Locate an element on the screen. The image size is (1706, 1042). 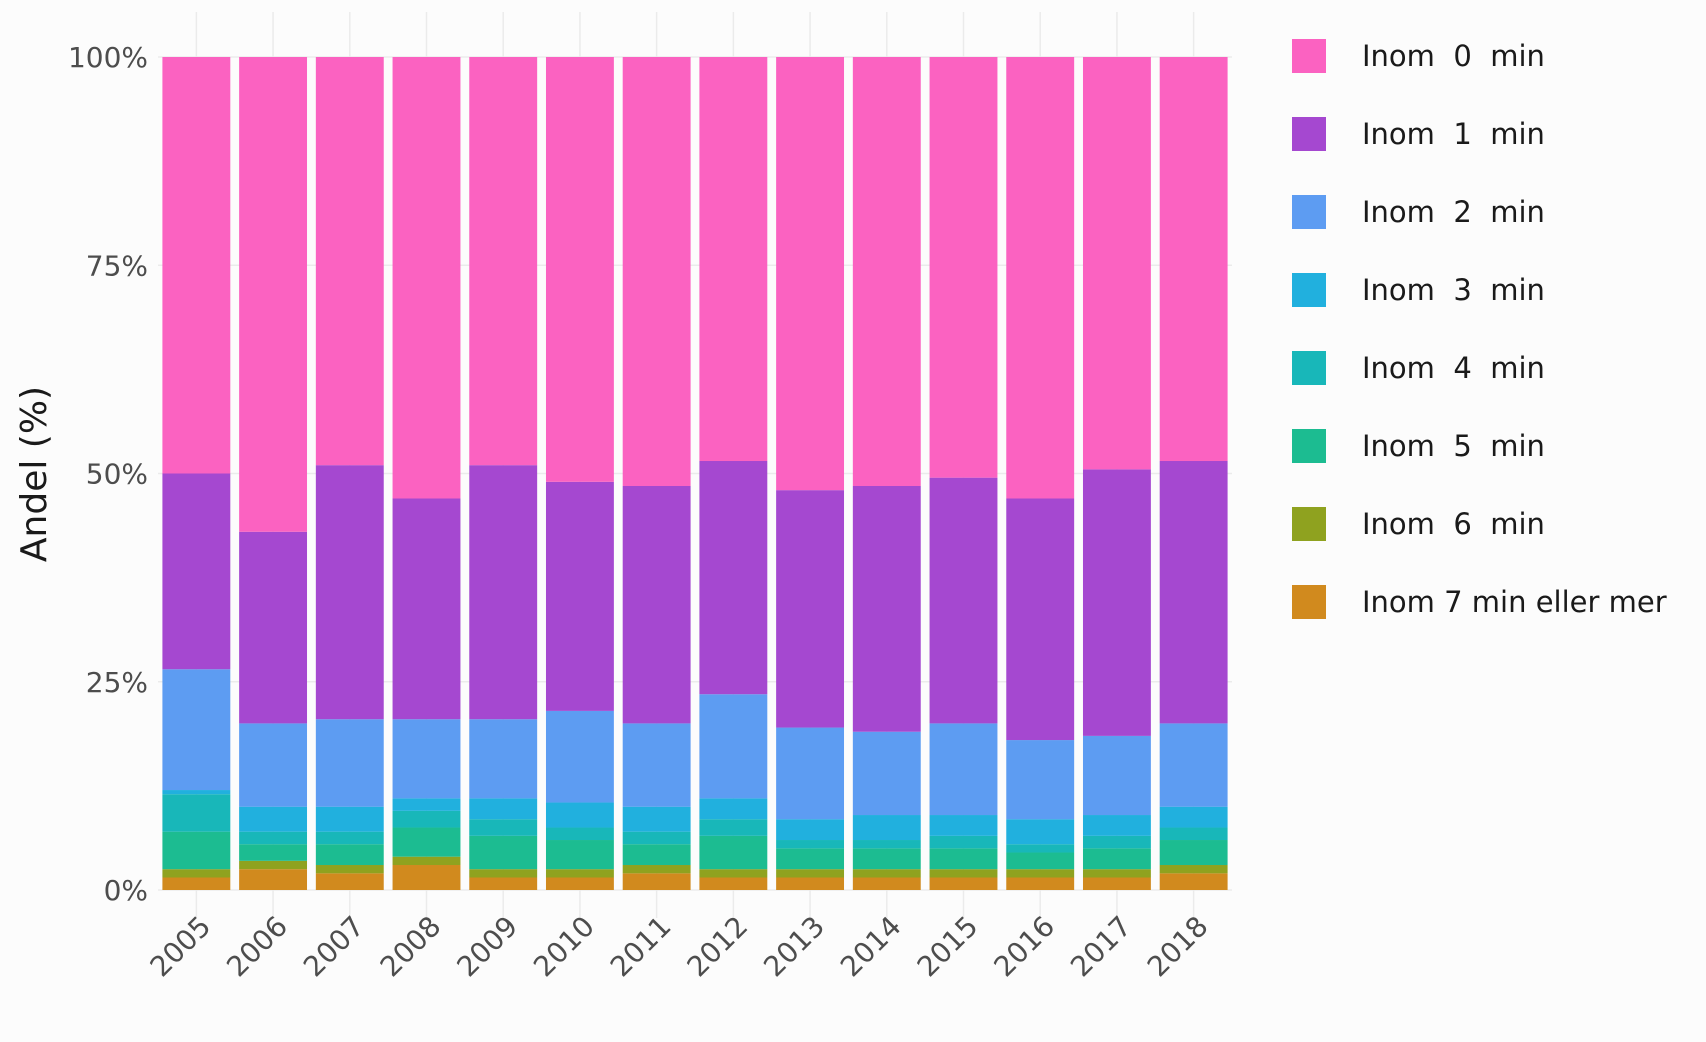
legend-label: Inom 0 min is located at coordinates (1453, 56).